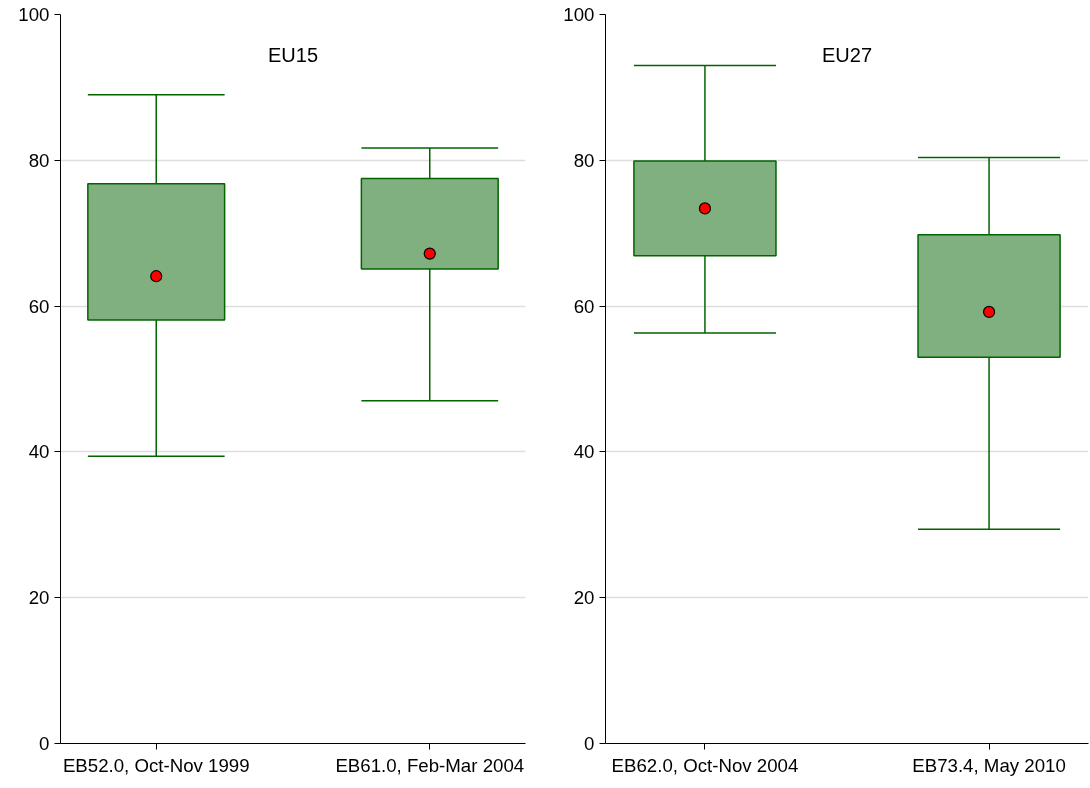 The height and width of the screenshot is (788, 1090). What do you see at coordinates (847, 54) in the screenshot?
I see `text: EU27` at bounding box center [847, 54].